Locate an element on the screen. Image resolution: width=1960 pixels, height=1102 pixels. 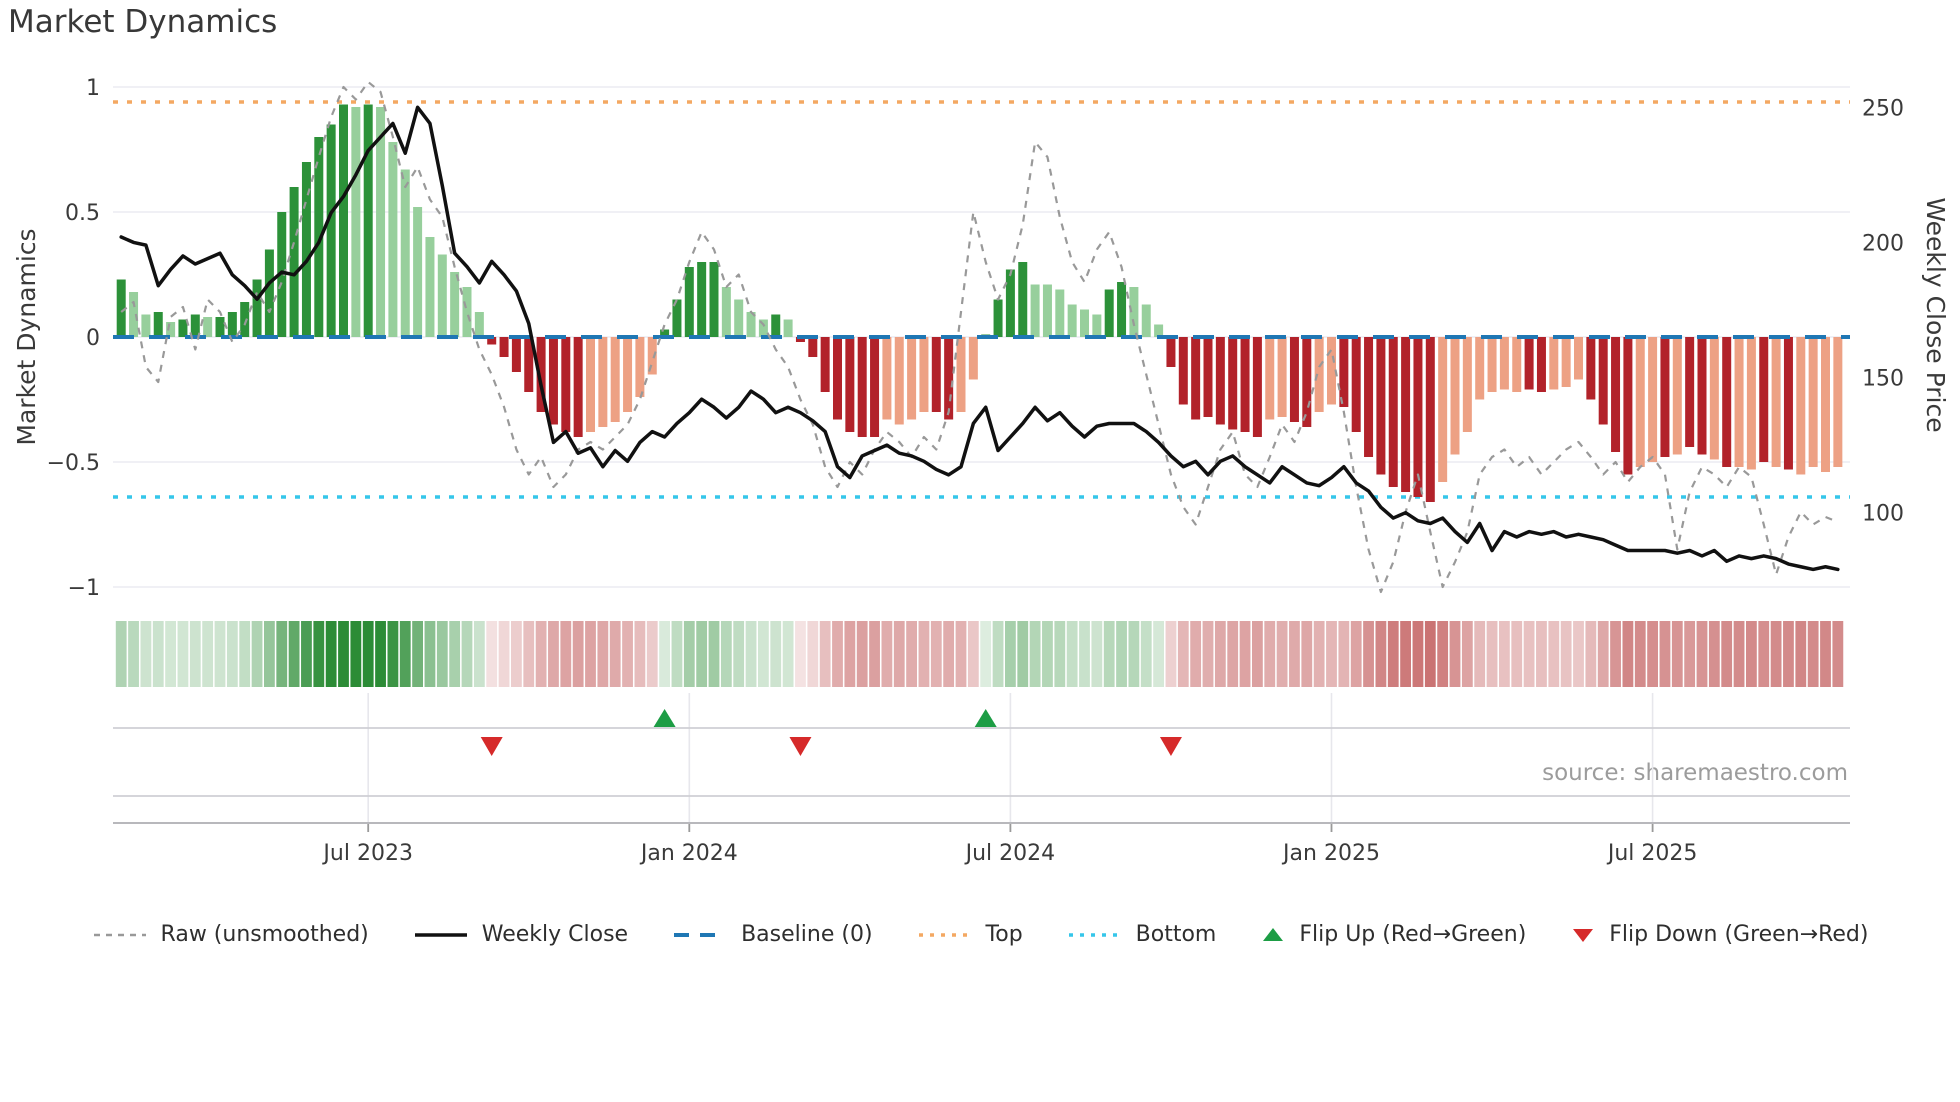
marker-panel: Jul 2023 Jan 2024 Jul 2024 Jan 2025 Jul 2025 is located at coordinates (981, 779).